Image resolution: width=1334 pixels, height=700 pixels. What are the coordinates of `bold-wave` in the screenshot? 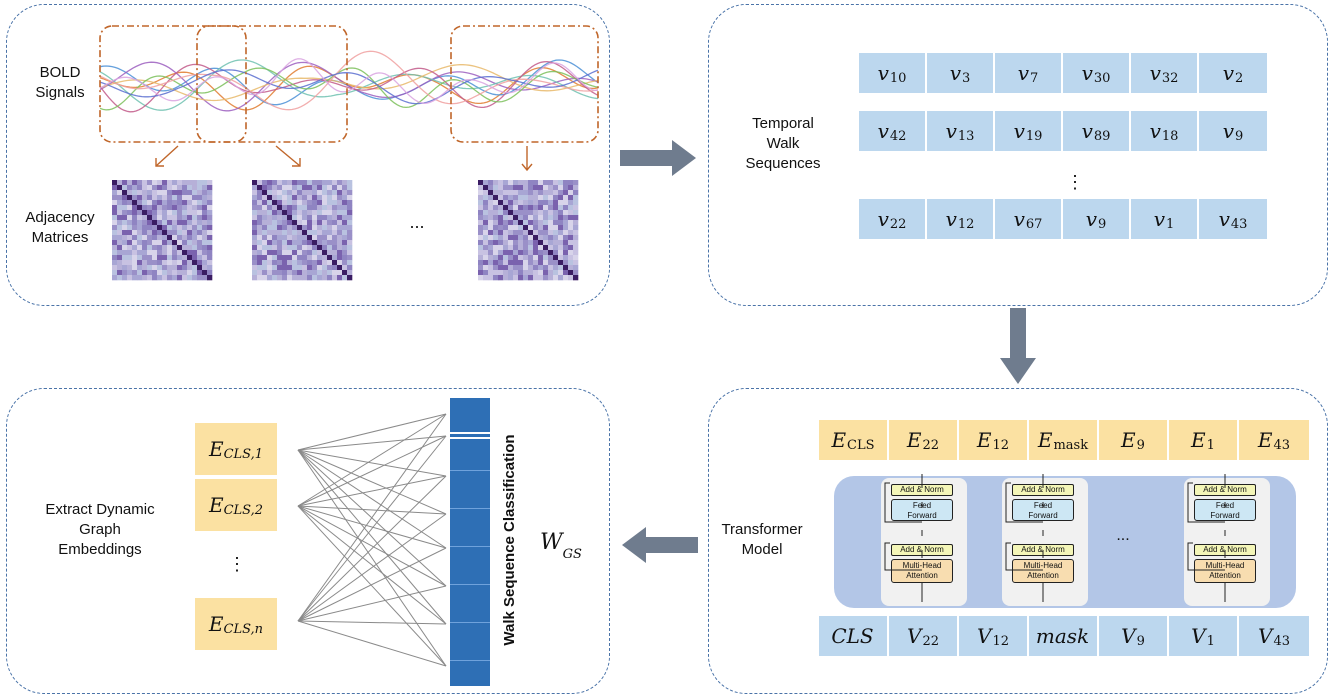 It's located at (349, 86).